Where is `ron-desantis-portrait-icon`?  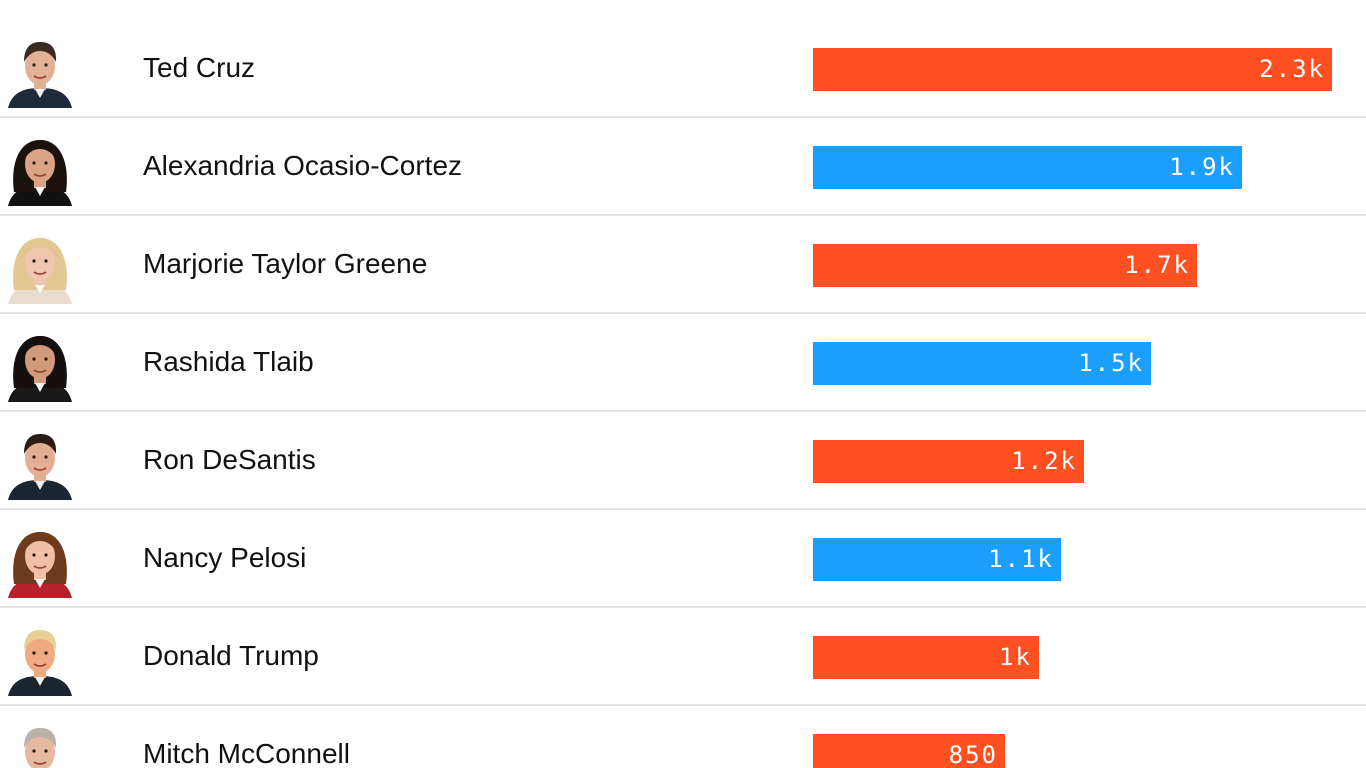 ron-desantis-portrait-icon is located at coordinates (40, 463).